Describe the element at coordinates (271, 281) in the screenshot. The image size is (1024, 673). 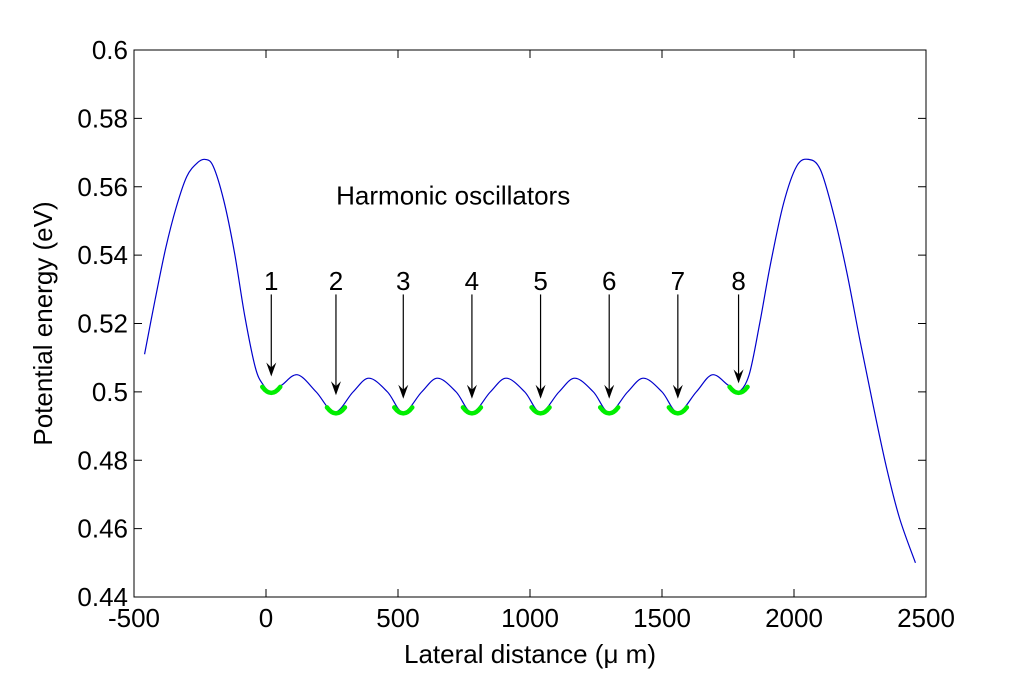
I see `oscillator-label: 1` at that location.